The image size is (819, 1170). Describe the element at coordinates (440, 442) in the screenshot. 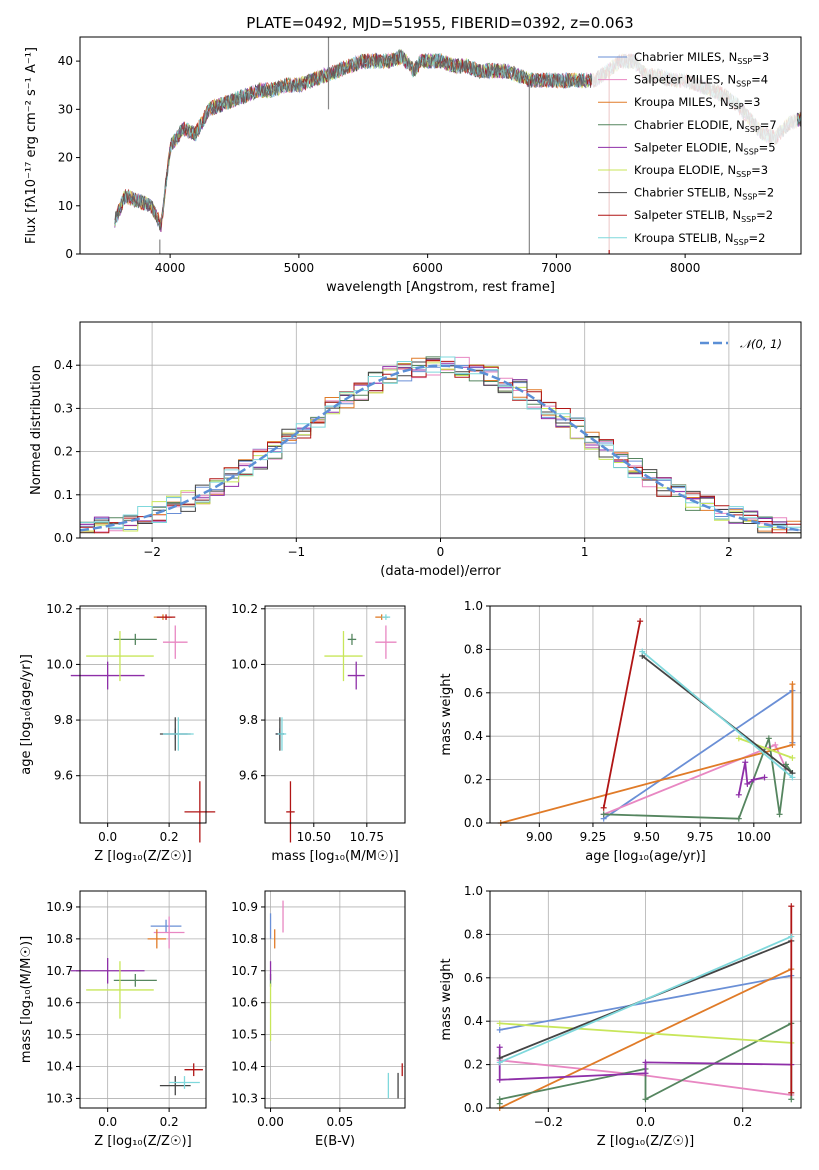

I see `histogram-series` at that location.